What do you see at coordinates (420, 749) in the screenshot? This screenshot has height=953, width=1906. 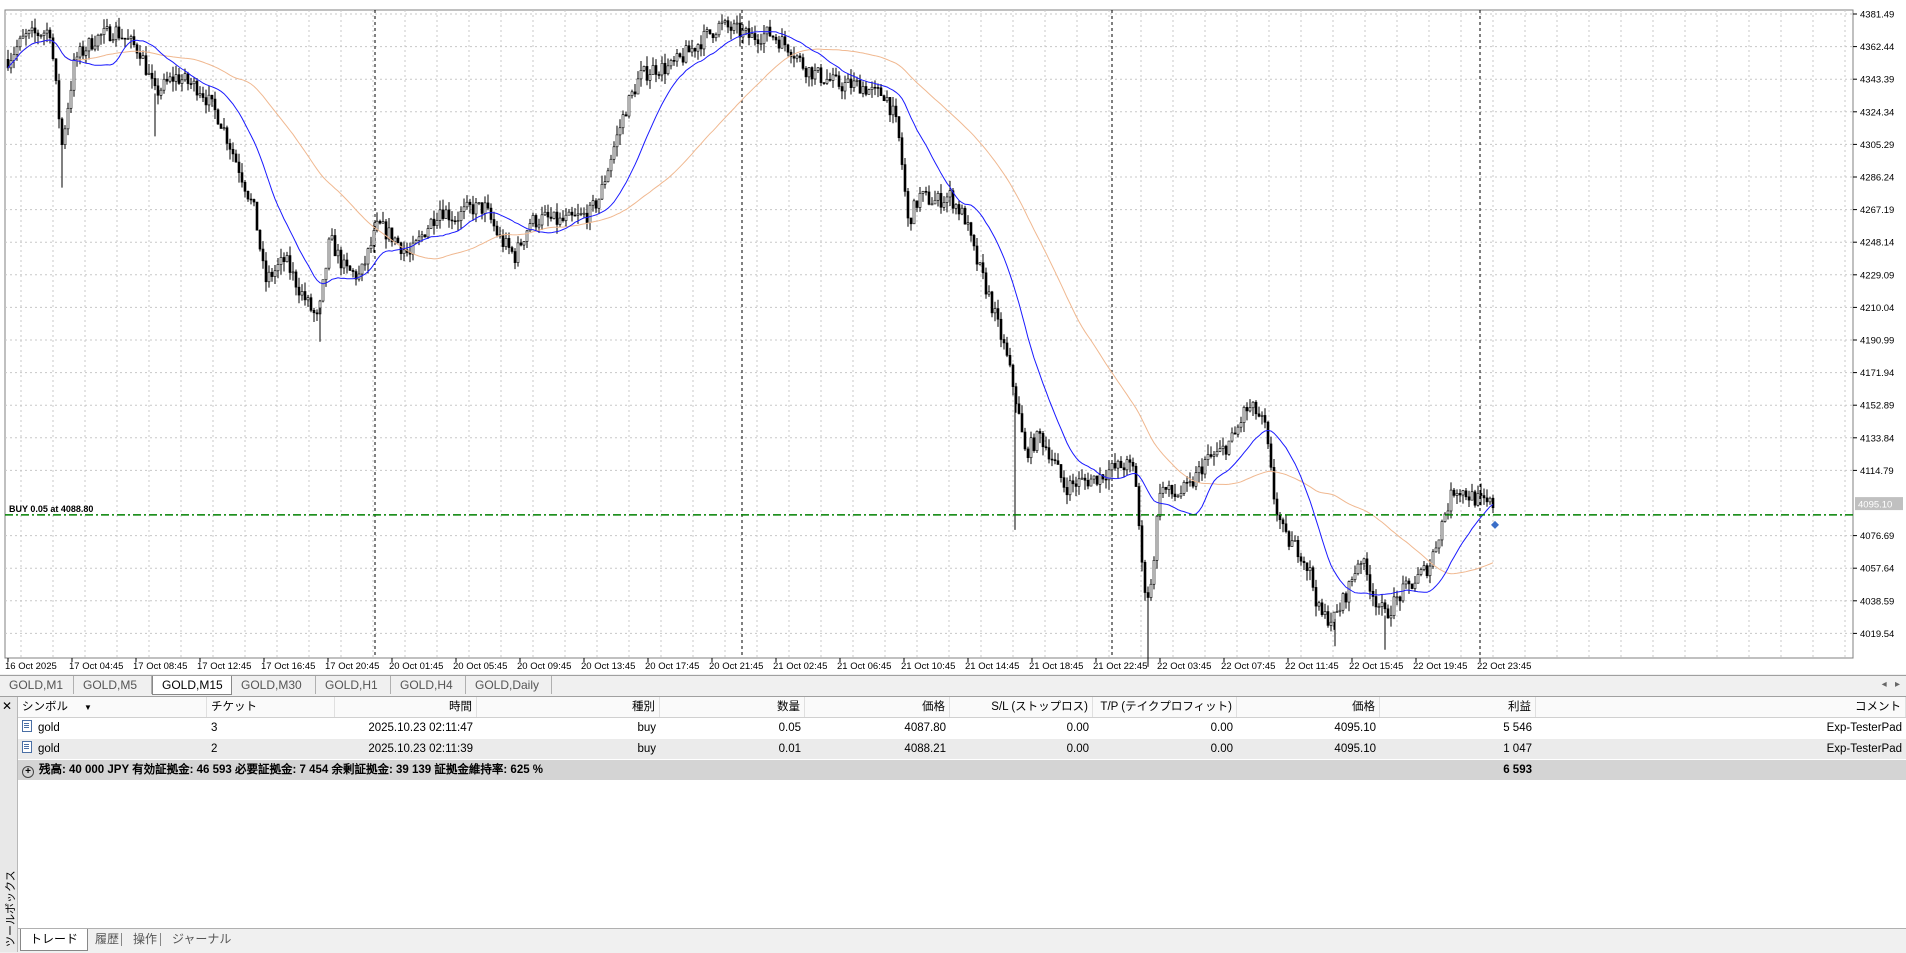 I see `cell-time: 2025.10.23 02:11:39` at bounding box center [420, 749].